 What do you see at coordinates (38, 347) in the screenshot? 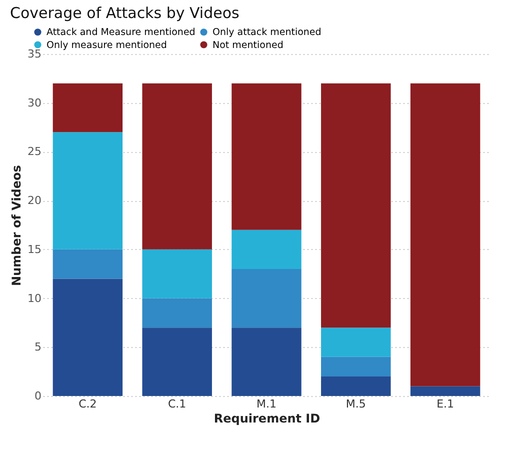
I see `y-tick-label: 5` at bounding box center [38, 347].